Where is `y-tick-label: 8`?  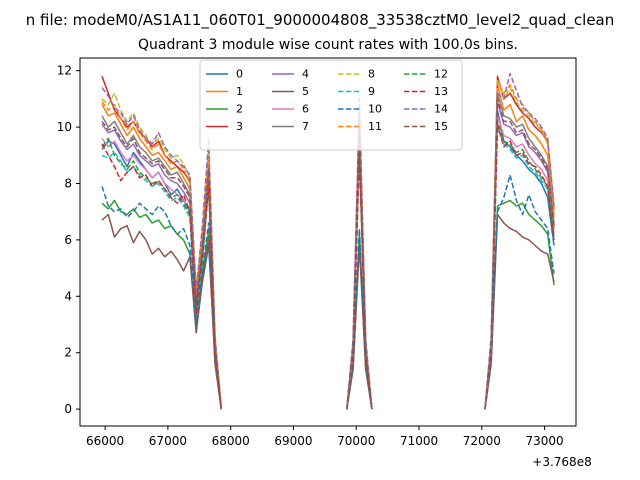
y-tick-label: 8 is located at coordinates (68, 183).